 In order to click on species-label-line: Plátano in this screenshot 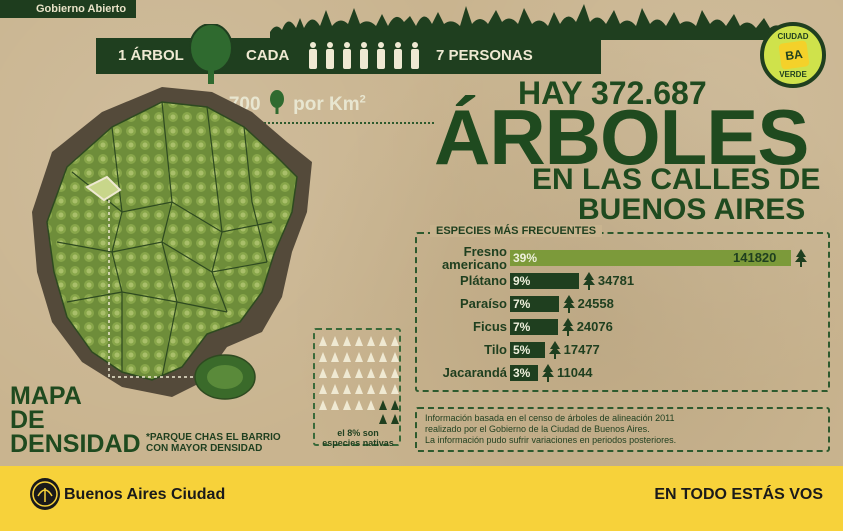, I will do `click(483, 280)`.